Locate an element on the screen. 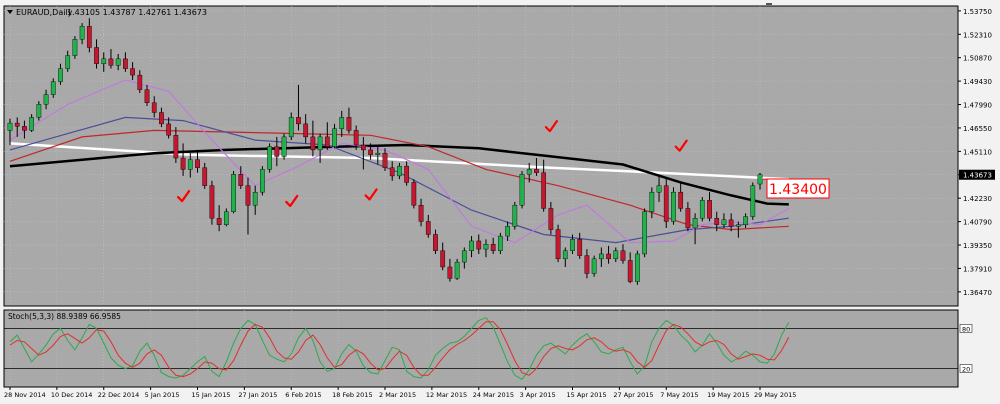 This screenshot has width=1000, height=404. price-tick-label: 1.53750 is located at coordinates (977, 12).